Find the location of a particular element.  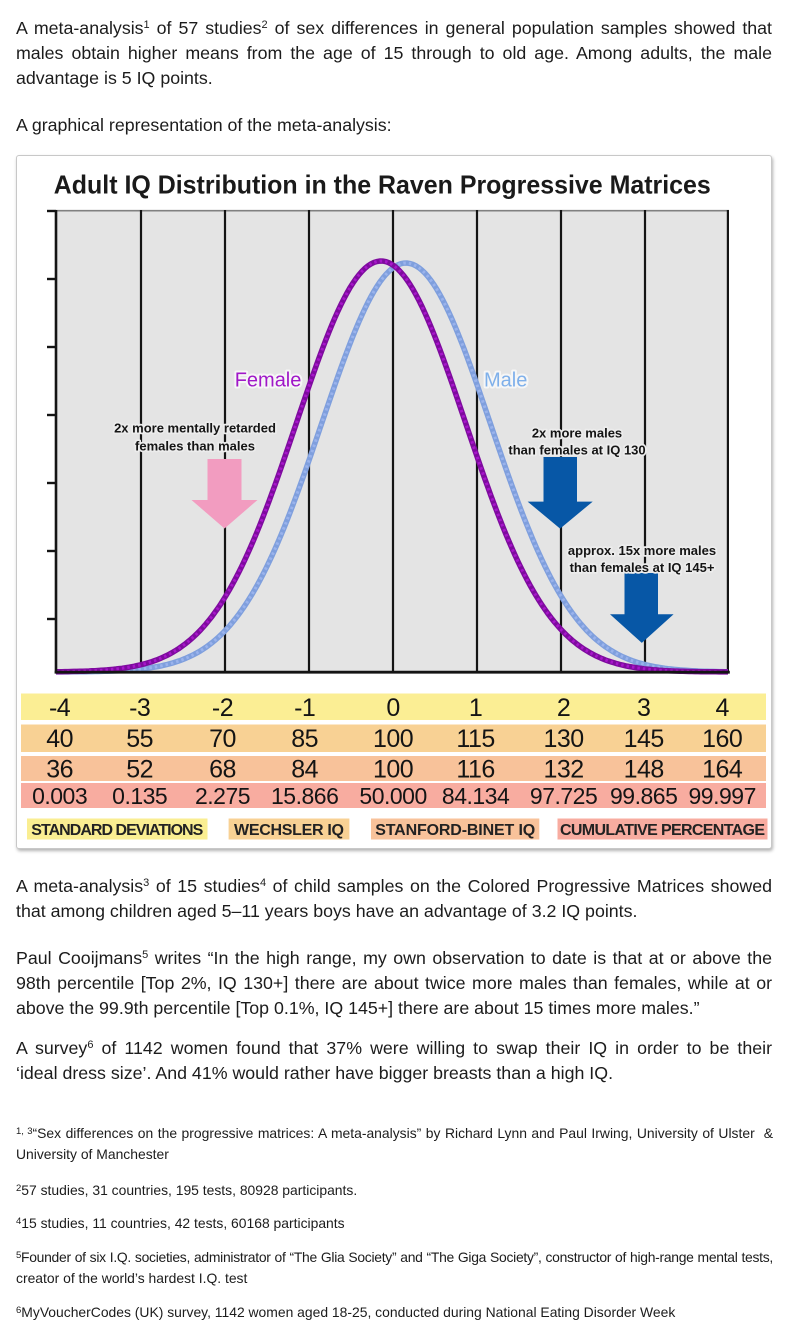

svg-text: -3 is located at coordinates (139, 708).